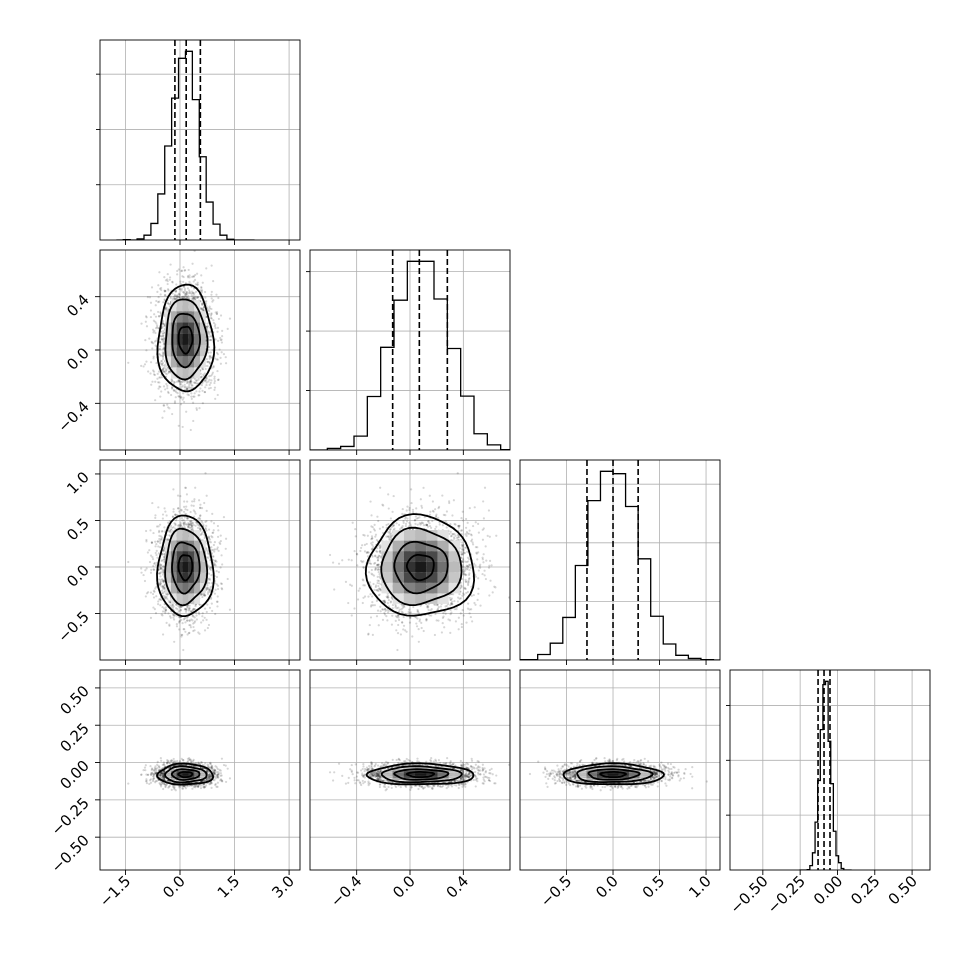  What do you see at coordinates (177, 562) in the screenshot?
I see `panel-2-0: −0.50.00.51.0` at bounding box center [177, 562].